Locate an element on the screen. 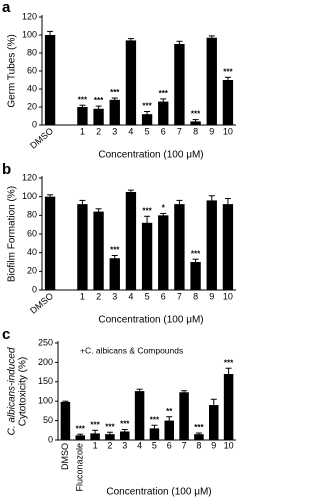  y-axis-label: Germ Tubes (%) is located at coordinates (12, 70).